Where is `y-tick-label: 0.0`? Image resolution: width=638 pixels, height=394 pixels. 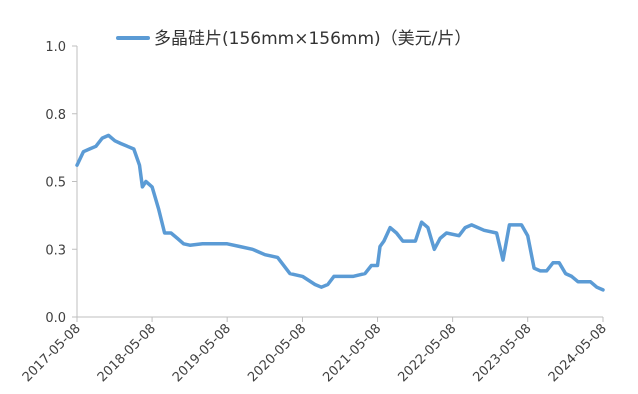 y-tick-label: 0.0 is located at coordinates (55, 318).